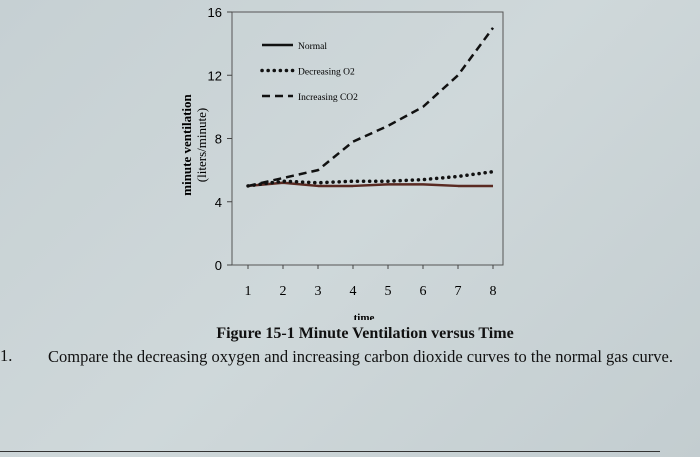 The width and height of the screenshot is (700, 457). I want to click on x-tick-label: 4, so click(353, 291).